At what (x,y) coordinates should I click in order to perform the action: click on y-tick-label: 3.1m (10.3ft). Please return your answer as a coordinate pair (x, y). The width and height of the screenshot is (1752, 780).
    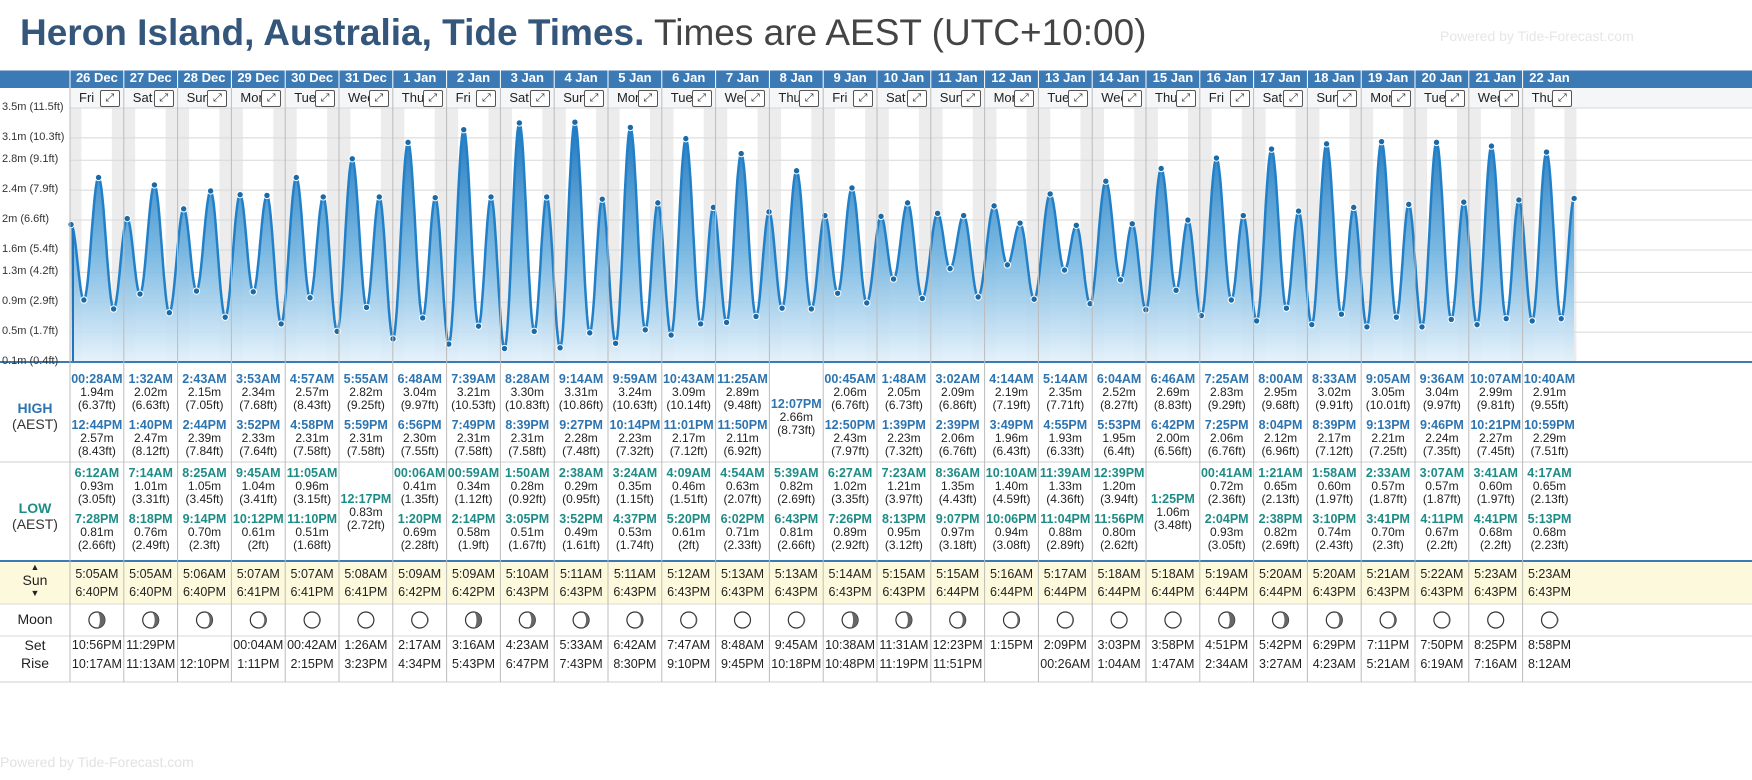
    Looking at the image, I should click on (33, 136).